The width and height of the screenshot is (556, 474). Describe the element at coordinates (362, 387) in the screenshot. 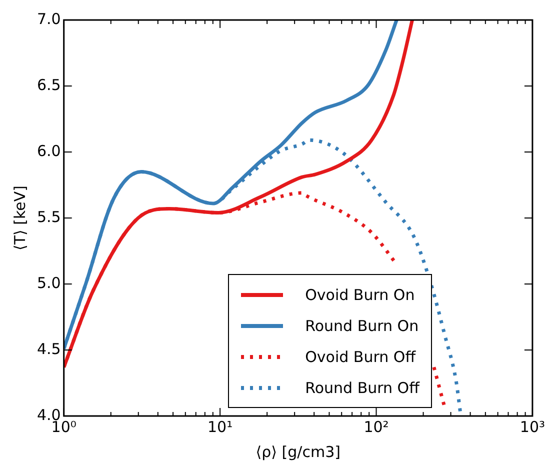

I see `legend-label: Round Burn Off` at that location.